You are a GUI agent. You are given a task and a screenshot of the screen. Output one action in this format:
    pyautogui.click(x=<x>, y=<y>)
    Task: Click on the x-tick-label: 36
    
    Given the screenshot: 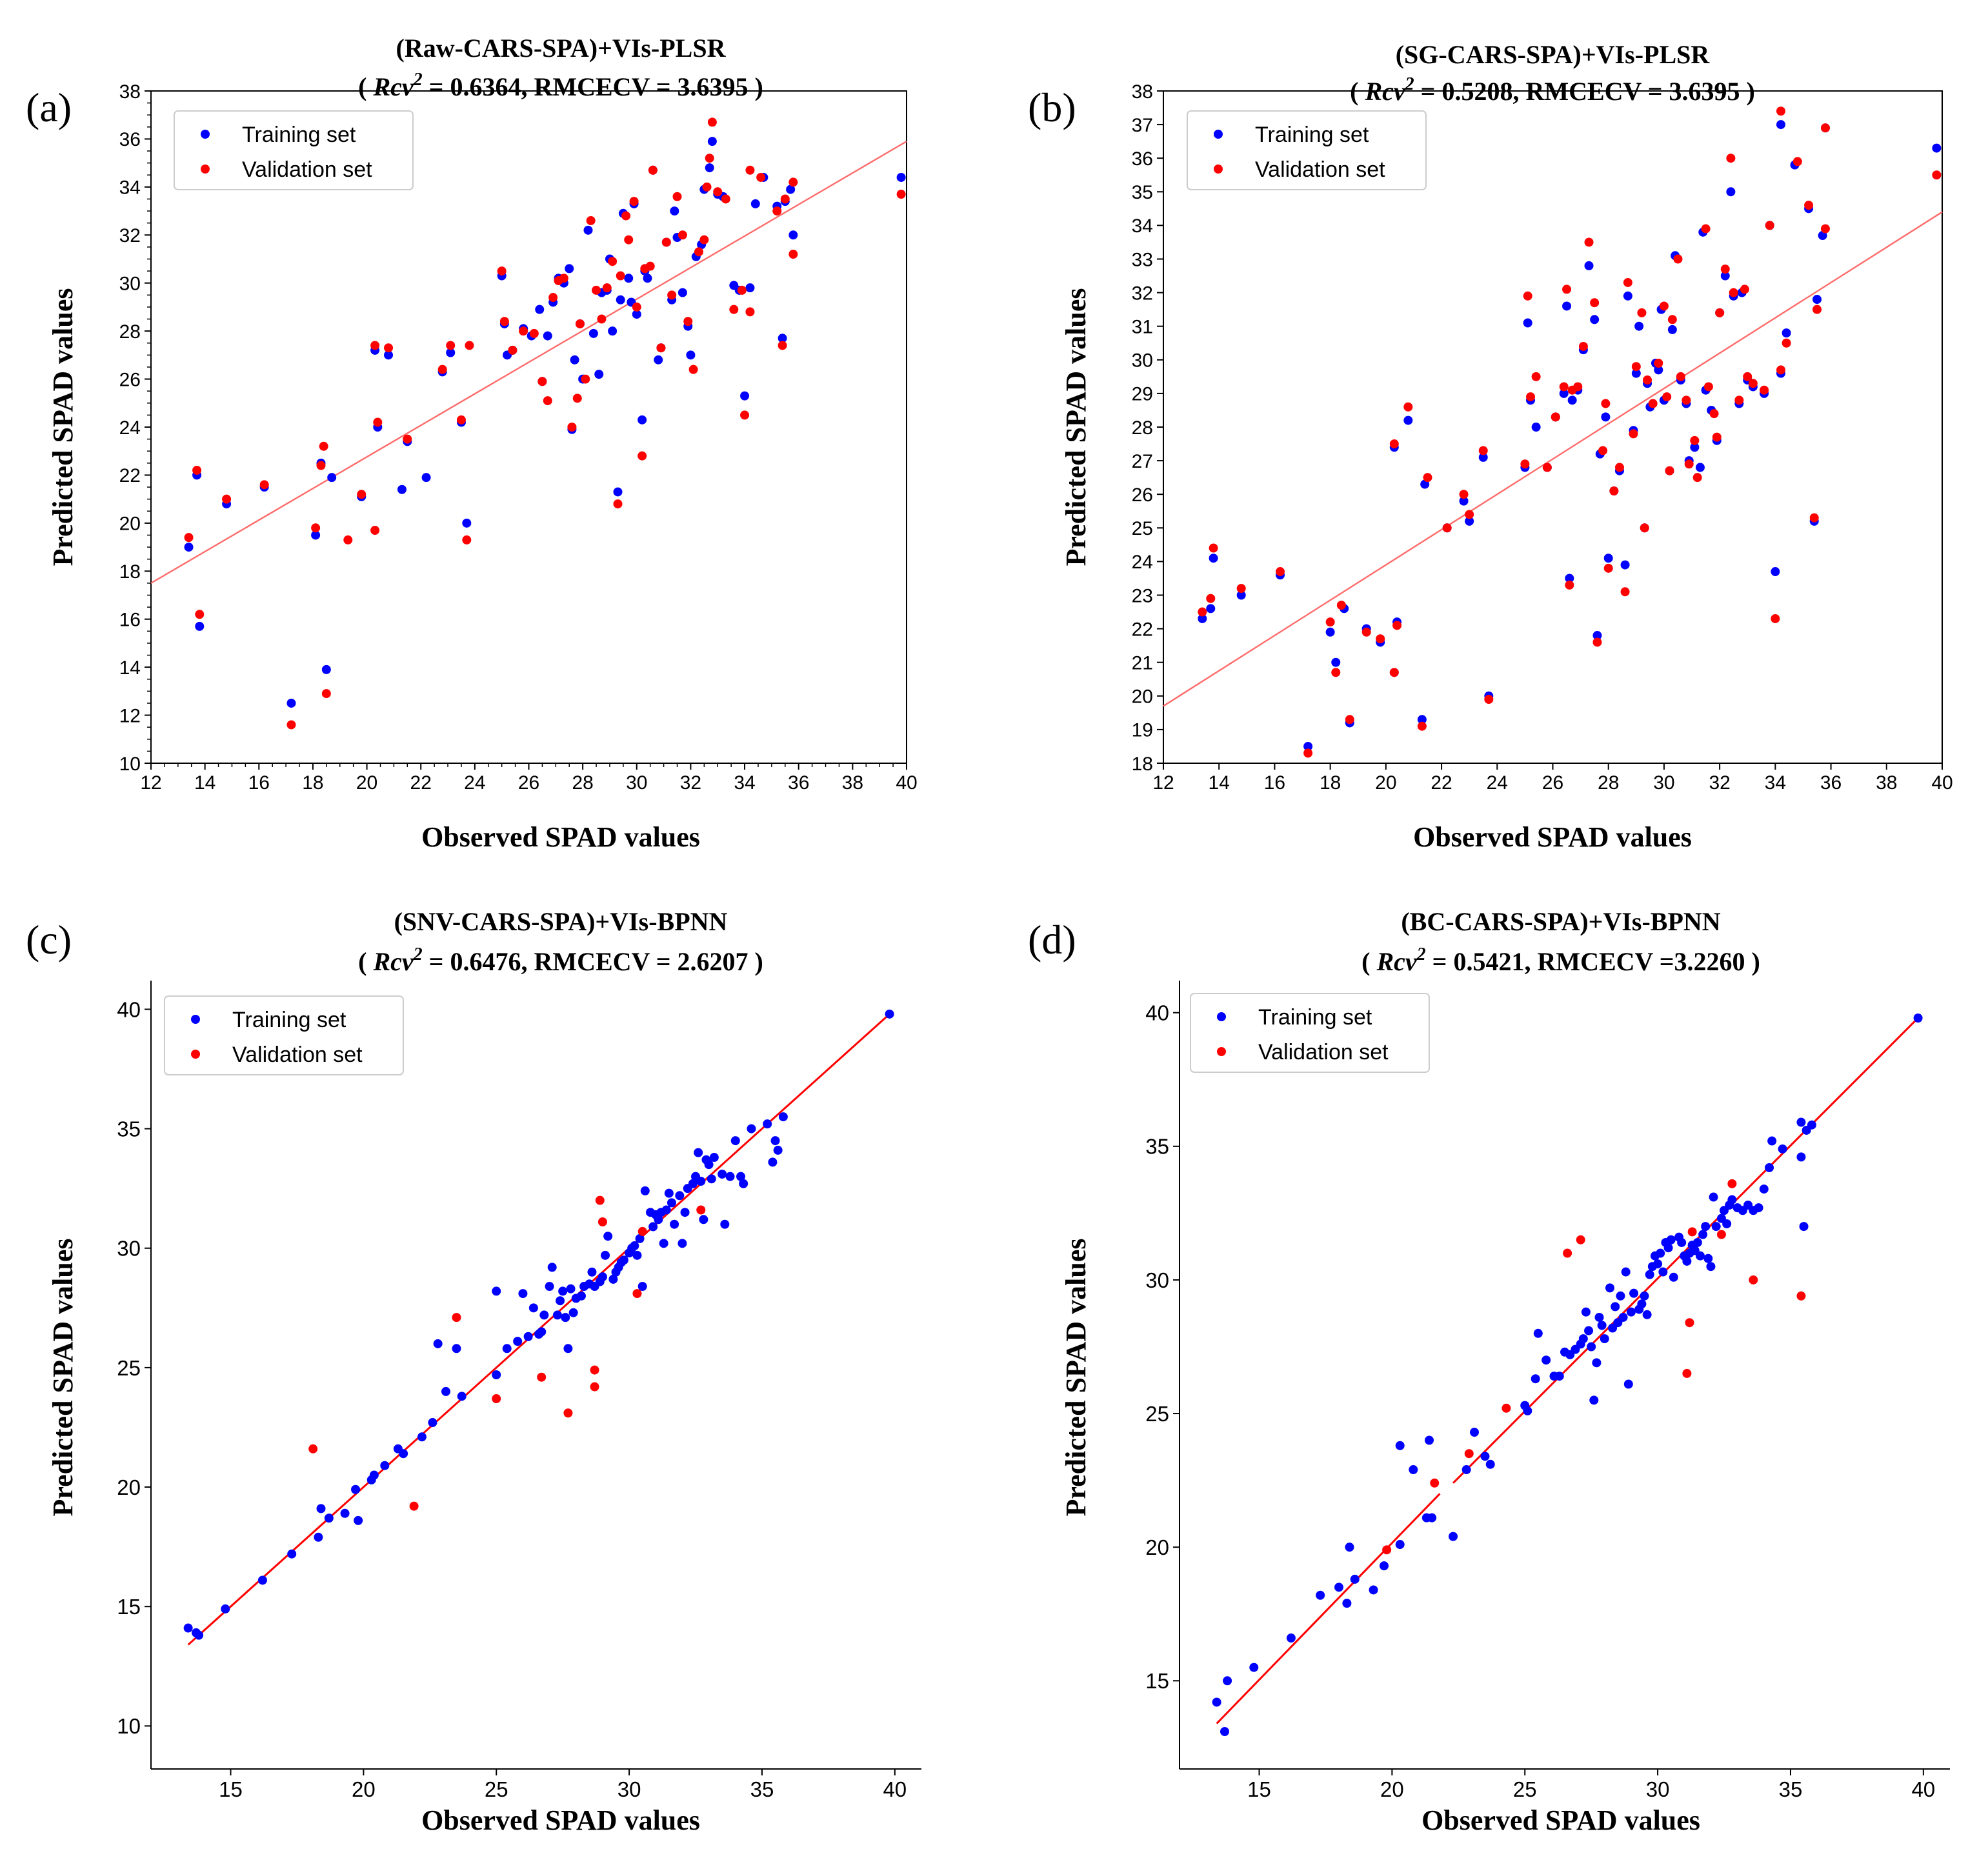 What is the action you would take?
    pyautogui.click(x=1831, y=783)
    